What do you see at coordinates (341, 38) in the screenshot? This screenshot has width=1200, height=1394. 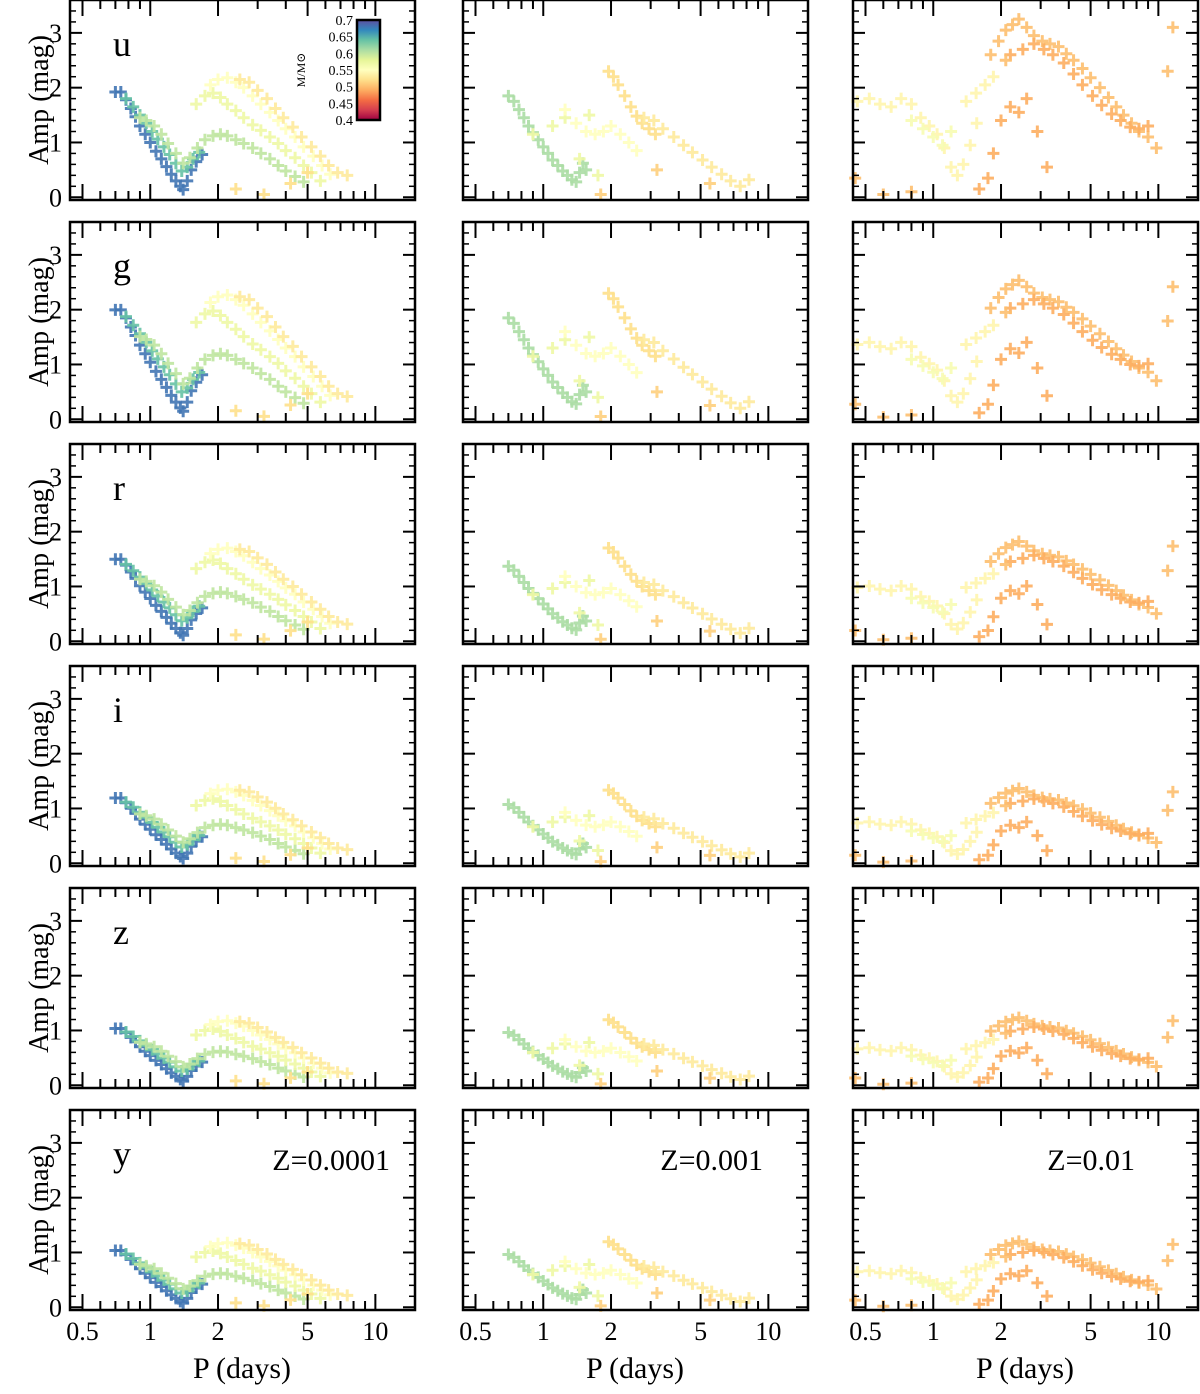 I see `colorbar-tick-label: 0.65` at bounding box center [341, 38].